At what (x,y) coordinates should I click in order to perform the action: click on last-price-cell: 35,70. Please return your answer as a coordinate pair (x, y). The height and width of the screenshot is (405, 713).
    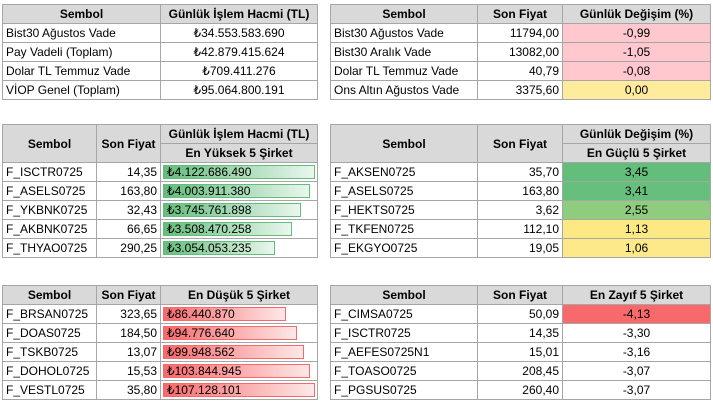
    Looking at the image, I should click on (520, 172).